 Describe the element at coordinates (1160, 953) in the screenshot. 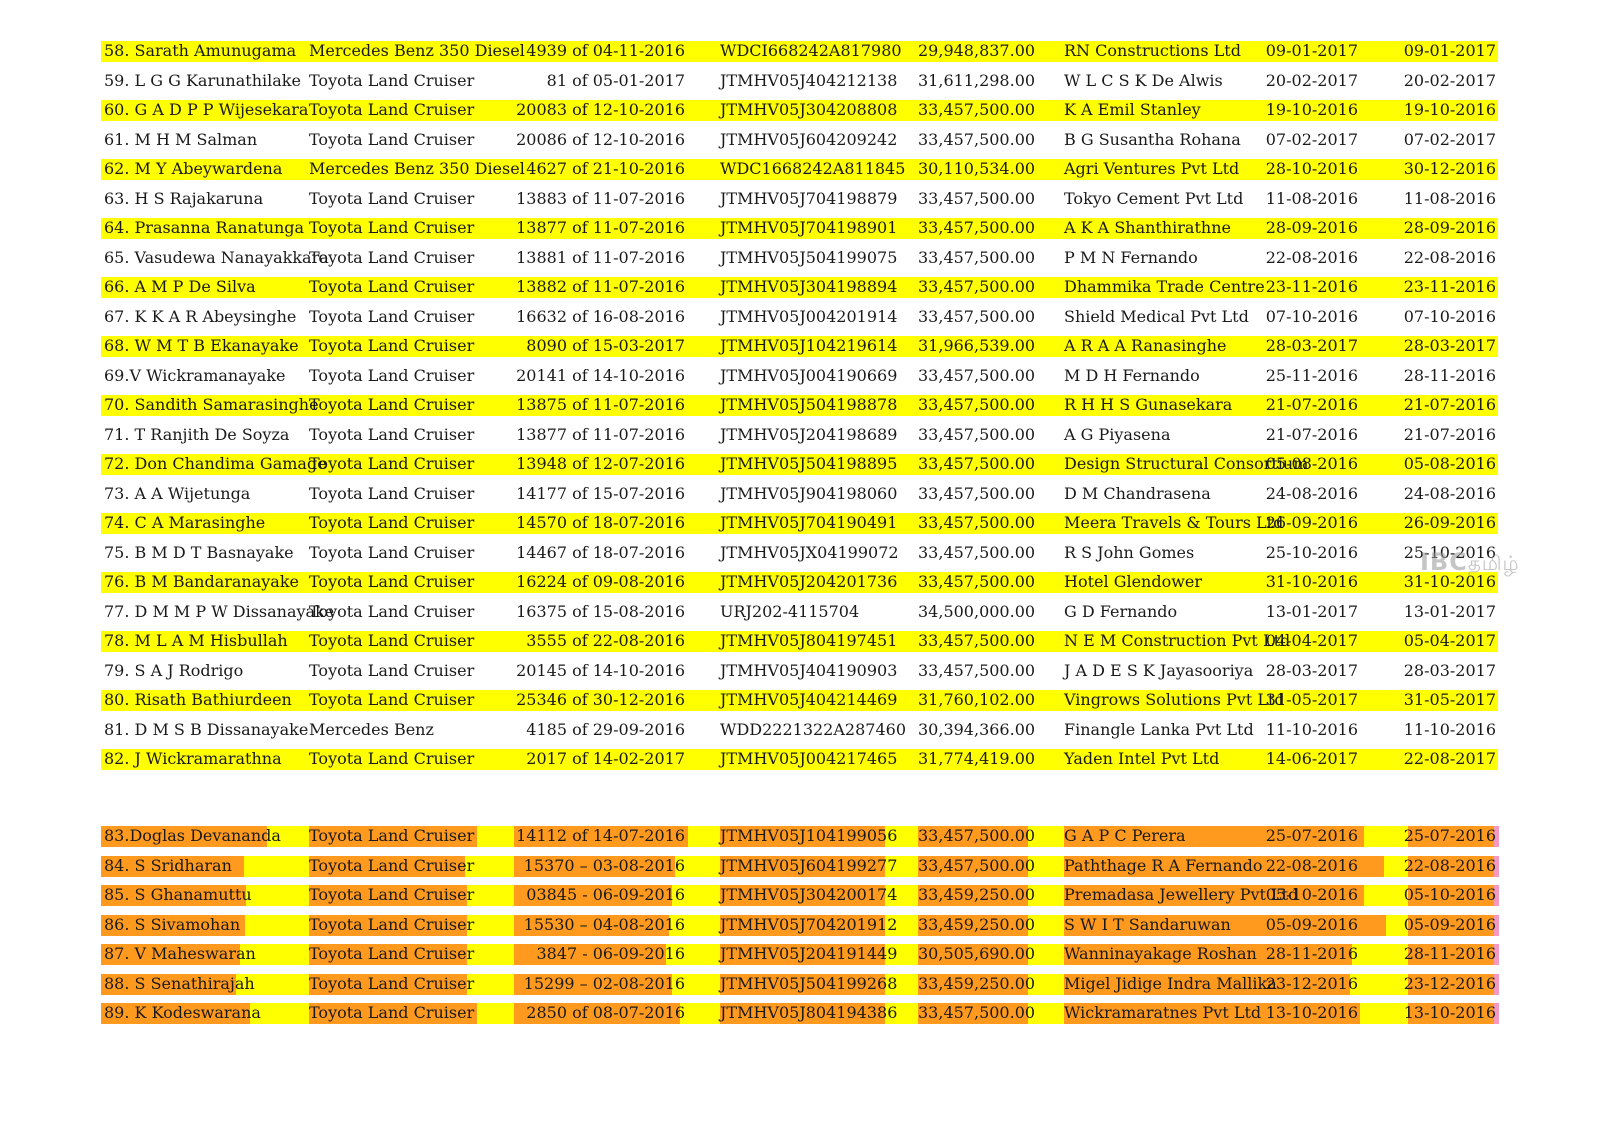

I see `buyer-cell: Wanninayakage Roshan` at that location.